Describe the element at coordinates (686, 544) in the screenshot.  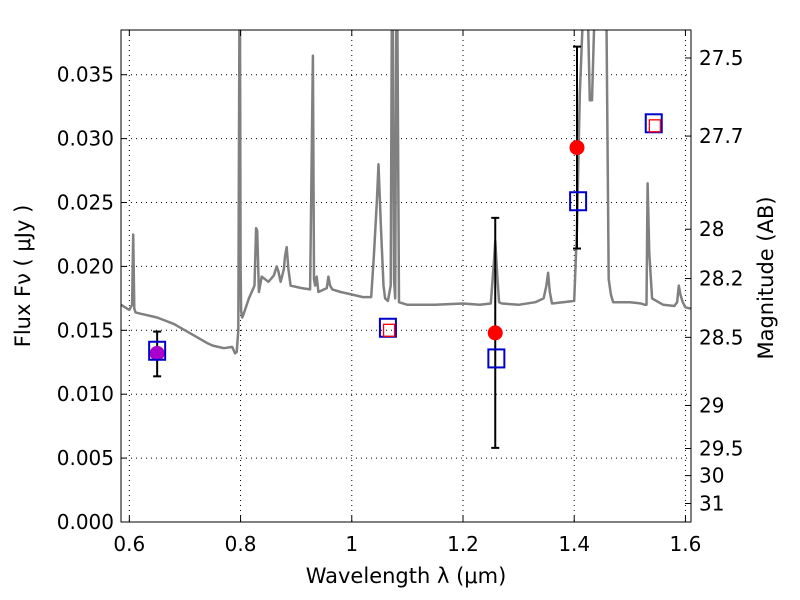
I see `x-tick-label: 1.6` at that location.